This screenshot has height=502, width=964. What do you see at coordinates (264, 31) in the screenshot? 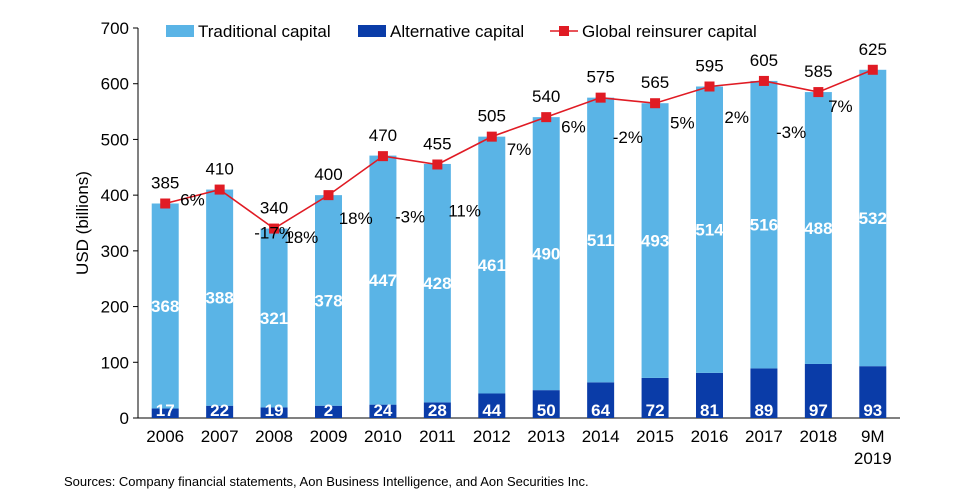
I see `legend-label: Traditional capital` at bounding box center [264, 31].